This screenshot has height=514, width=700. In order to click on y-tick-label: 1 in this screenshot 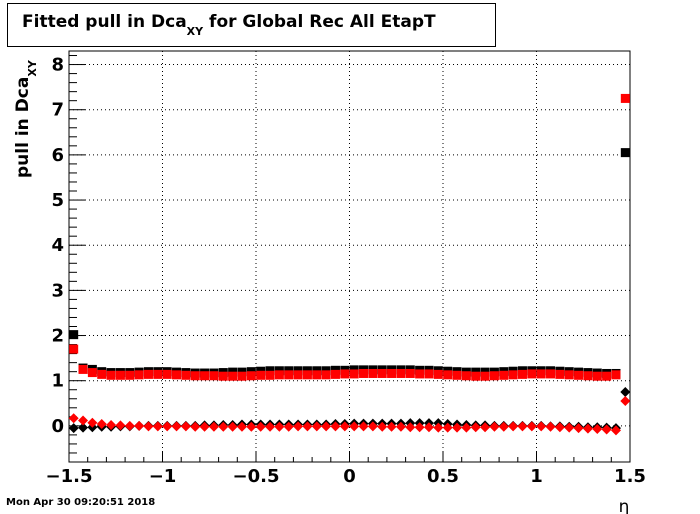, I will do `click(57, 381)`.